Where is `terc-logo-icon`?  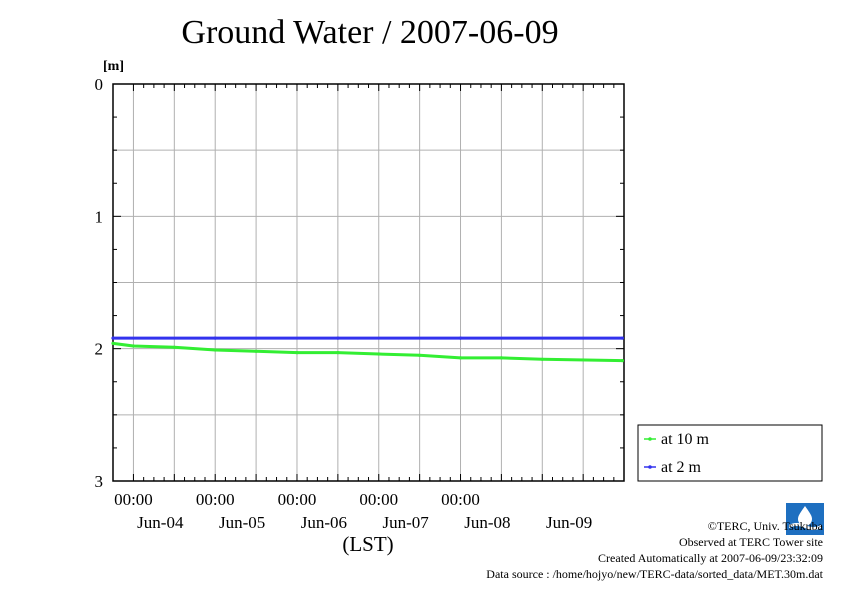
terc-logo-icon is located at coordinates (805, 519).